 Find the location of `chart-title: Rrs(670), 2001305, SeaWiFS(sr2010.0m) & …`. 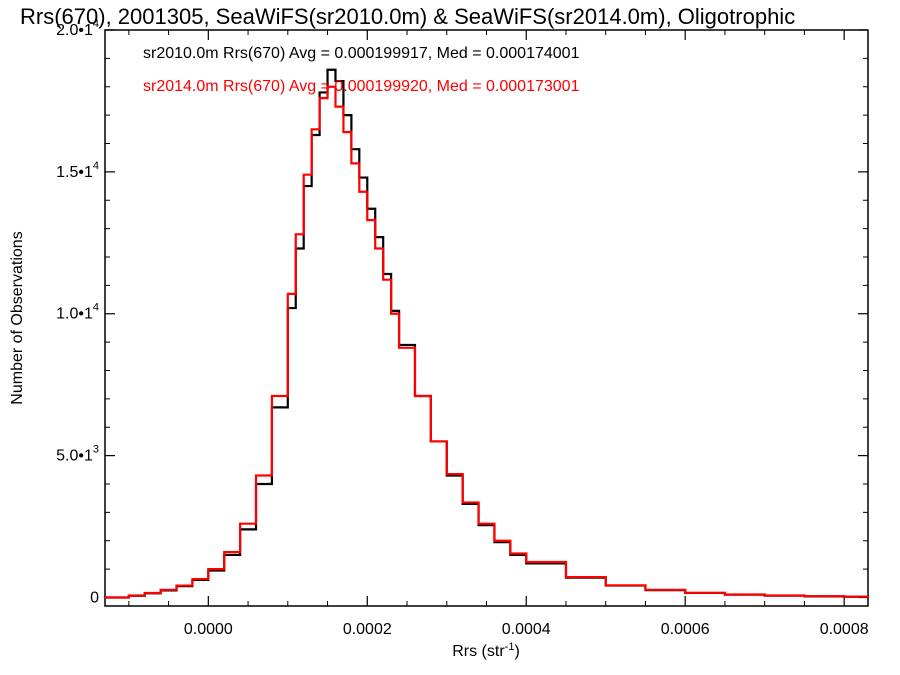

chart-title: Rrs(670), 2001305, SeaWiFS(sr2010.0m) & … is located at coordinates (407, 16).